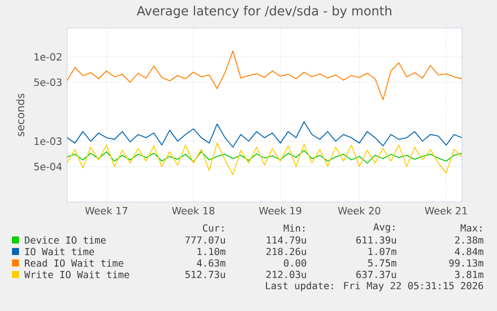 Image resolution: width=497 pixels, height=311 pixels. Describe the element at coordinates (383, 228) in the screenshot. I see `text: Avg:` at that location.